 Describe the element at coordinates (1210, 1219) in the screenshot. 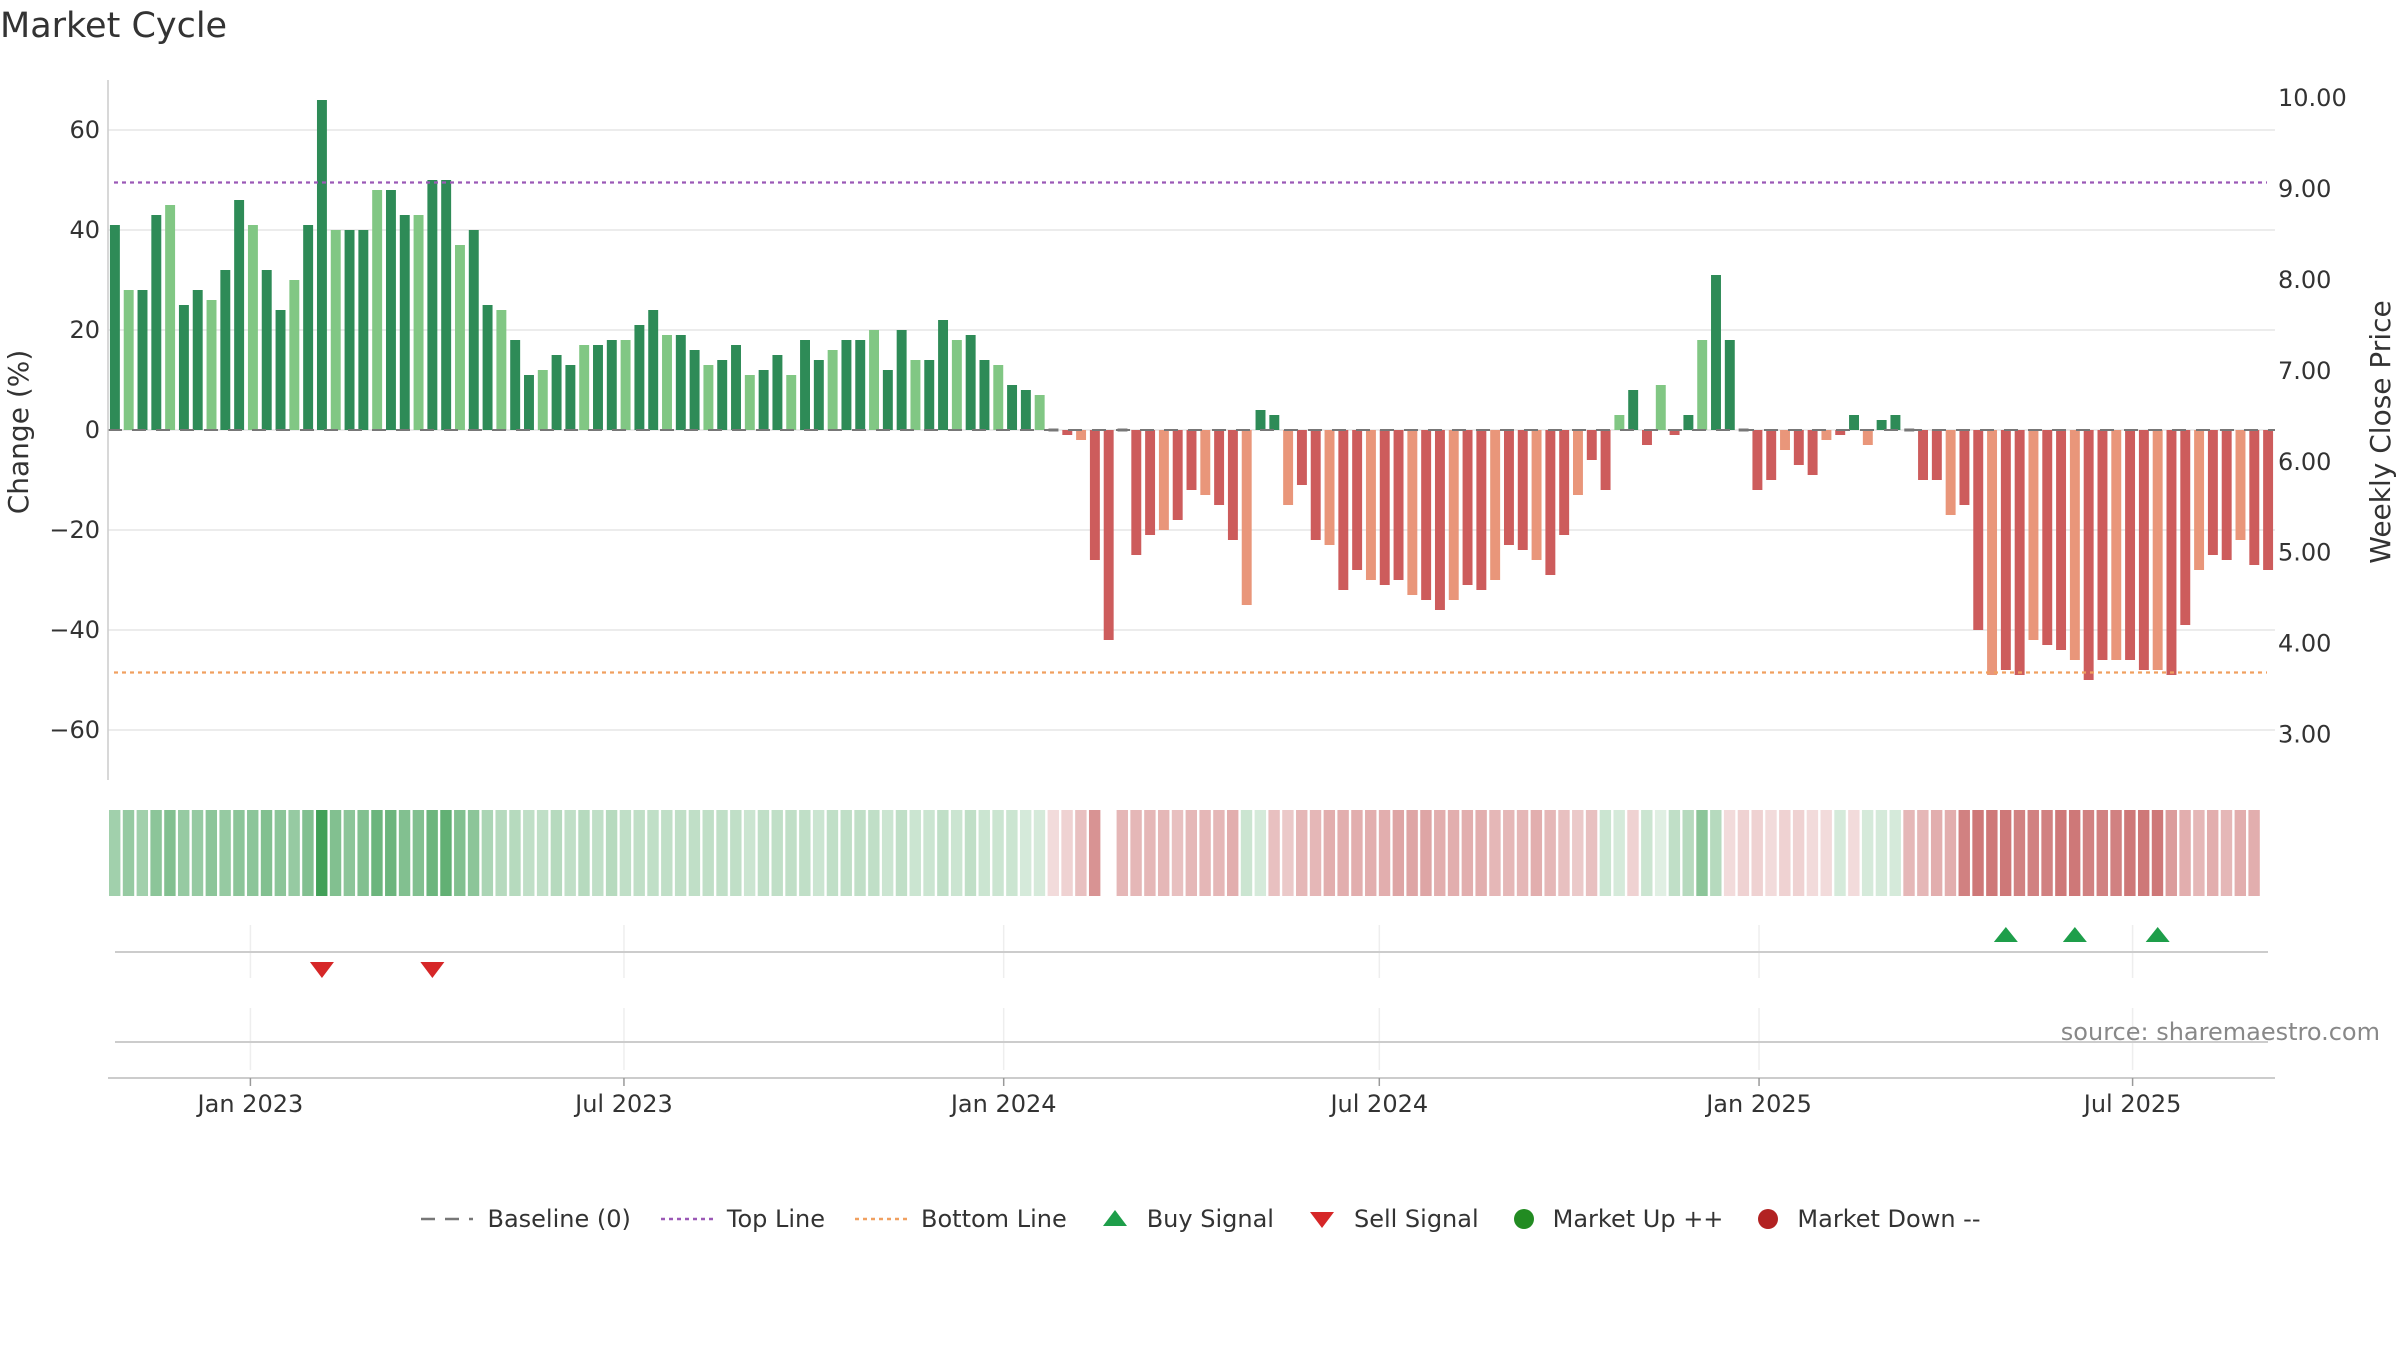

I see `legend-label-buy-signal: Buy Signal` at that location.